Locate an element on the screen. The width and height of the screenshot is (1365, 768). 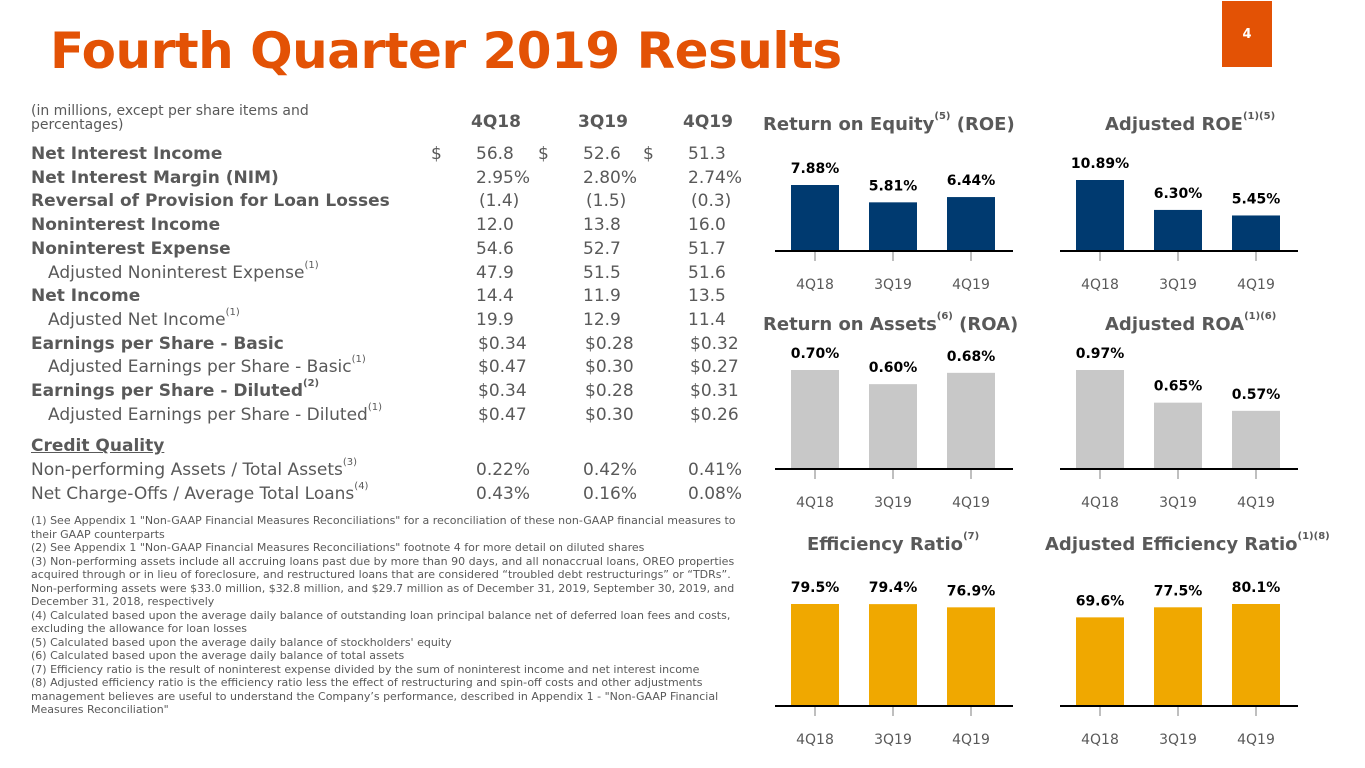
bar-chart-svg: 79.5% 4Q18 79.4% 3Q19 76.9% 4Q19 is located at coordinates (894, 664).